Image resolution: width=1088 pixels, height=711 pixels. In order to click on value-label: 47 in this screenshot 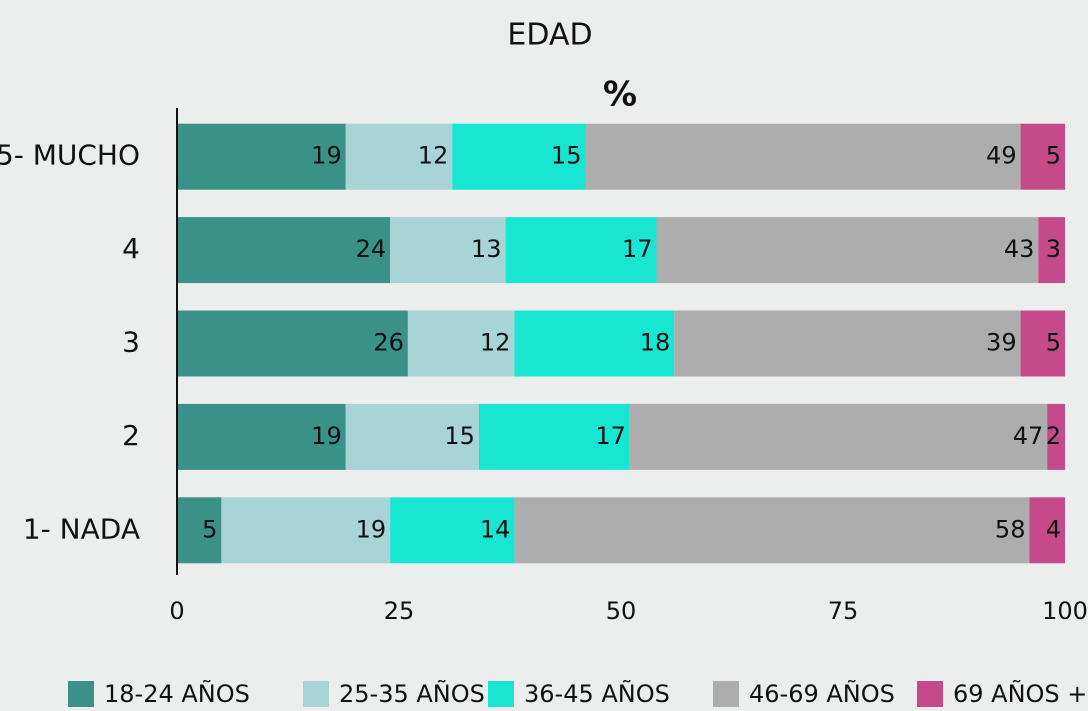, I will do `click(1028, 436)`.